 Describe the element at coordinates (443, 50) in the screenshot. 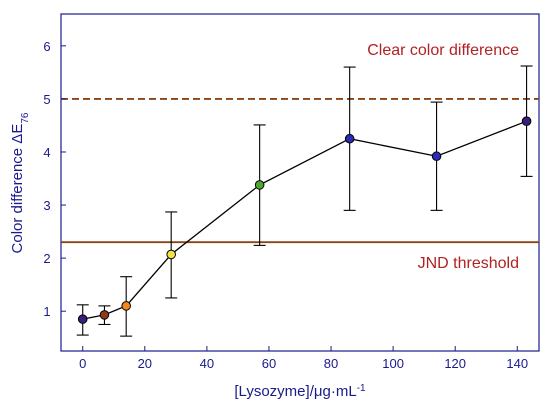

I see `reference-line-label-0: Clear color difference` at that location.